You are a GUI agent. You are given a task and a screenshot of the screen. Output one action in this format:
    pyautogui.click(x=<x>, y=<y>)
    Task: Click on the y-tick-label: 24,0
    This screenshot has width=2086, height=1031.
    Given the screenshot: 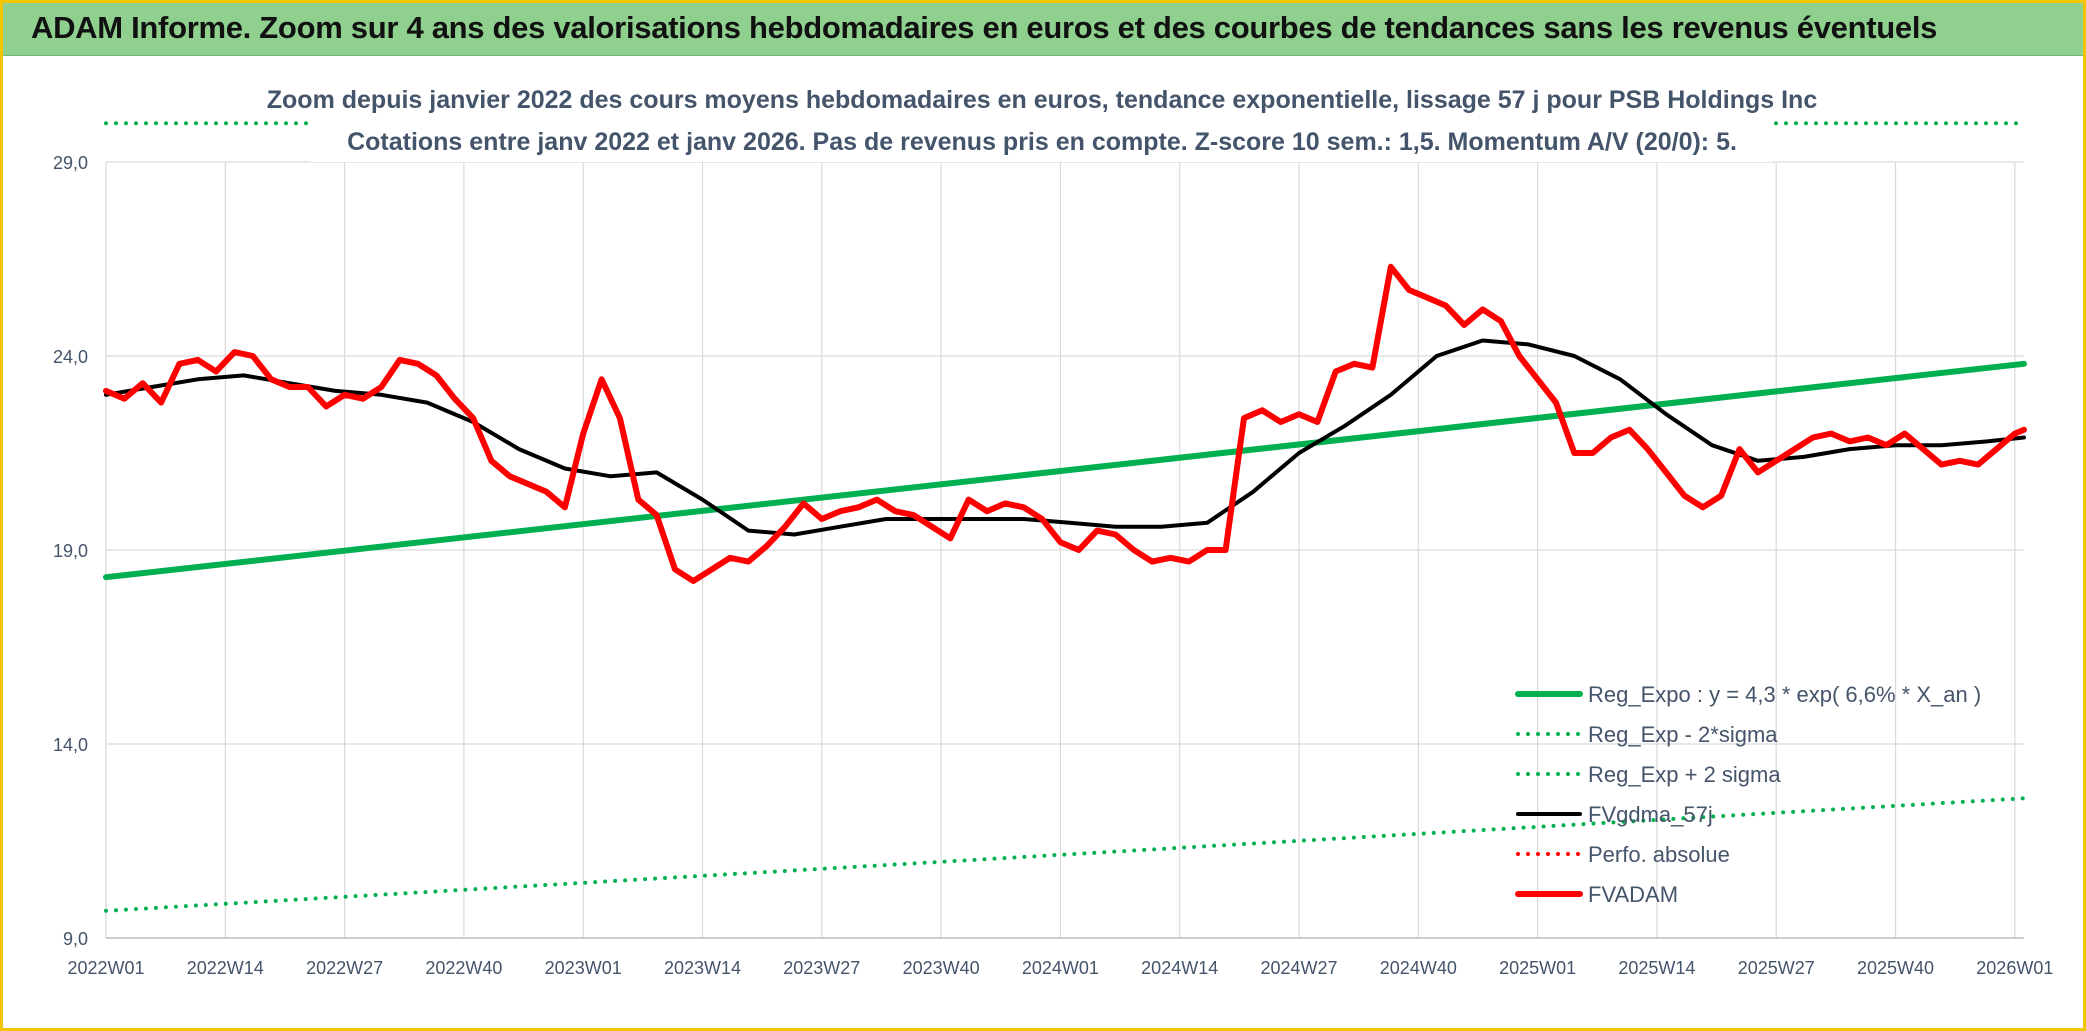 What is the action you would take?
    pyautogui.click(x=70, y=357)
    